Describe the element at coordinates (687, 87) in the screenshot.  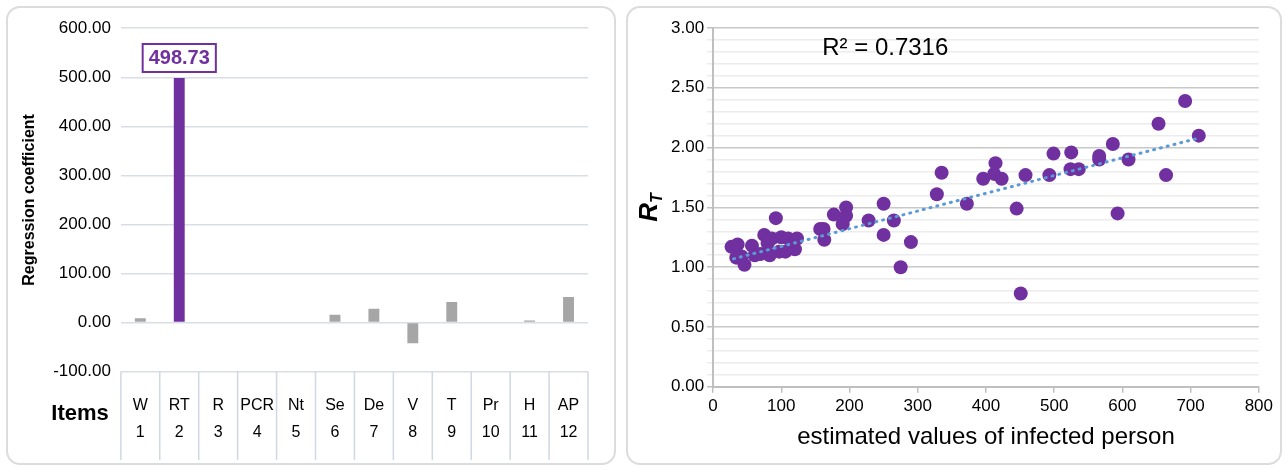
I see `y-tick-label: 2.50` at that location.